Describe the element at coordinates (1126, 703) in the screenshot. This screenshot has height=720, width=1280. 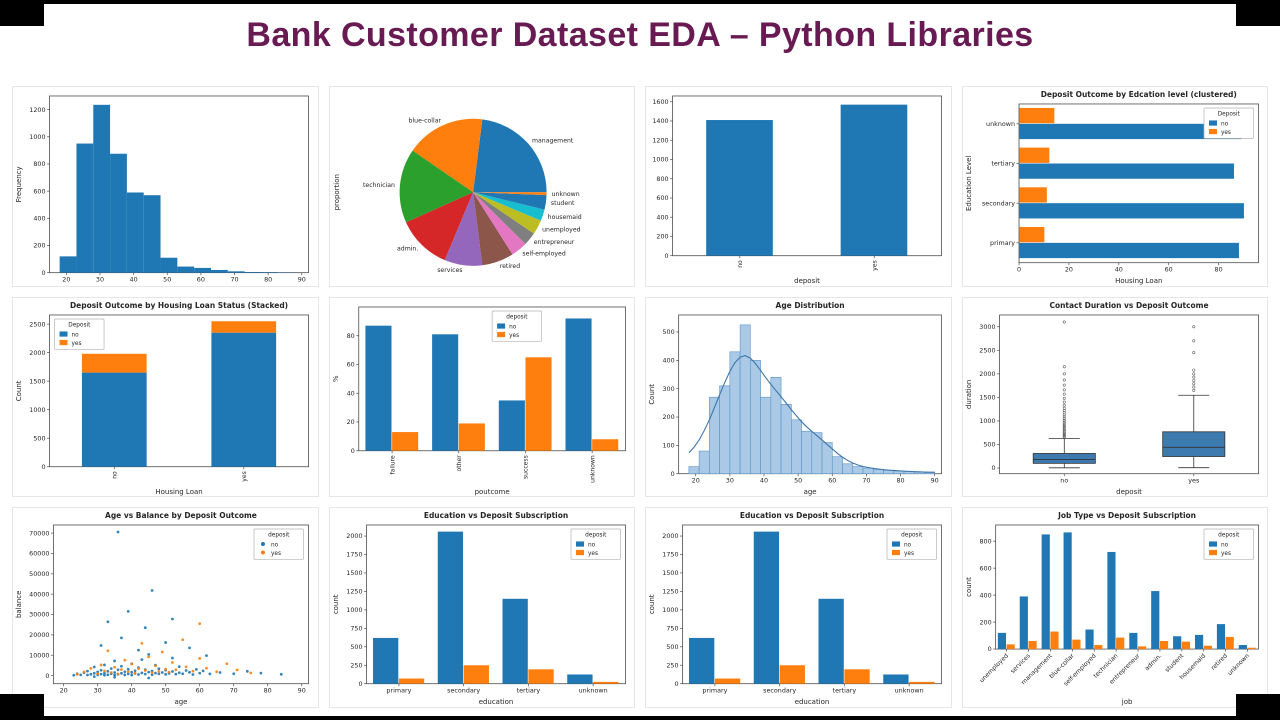
I see `svg-text: job` at that location.